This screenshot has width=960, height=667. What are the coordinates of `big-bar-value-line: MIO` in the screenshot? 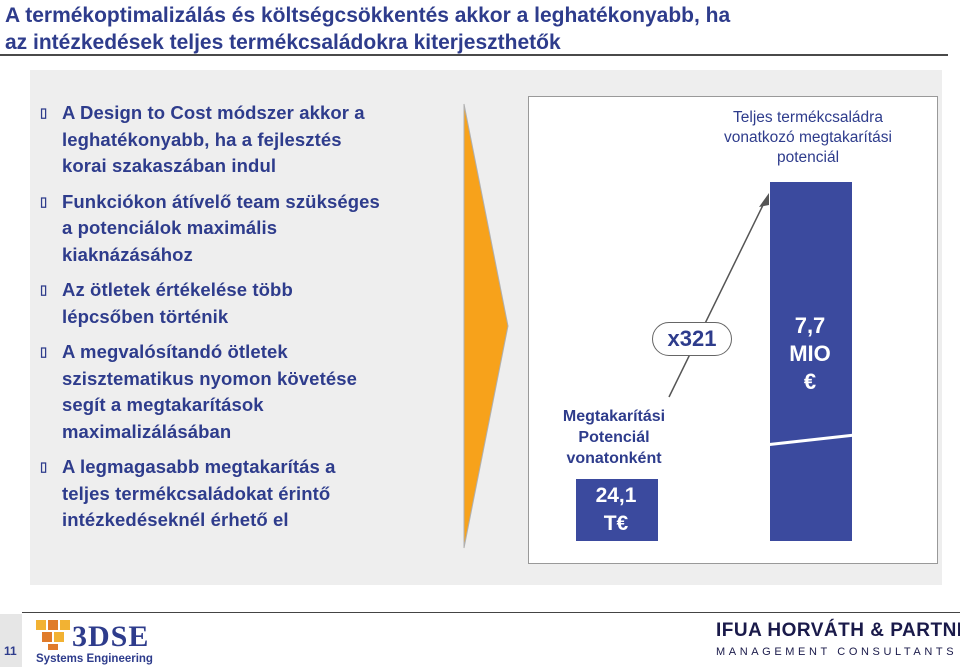 It's located at (810, 353).